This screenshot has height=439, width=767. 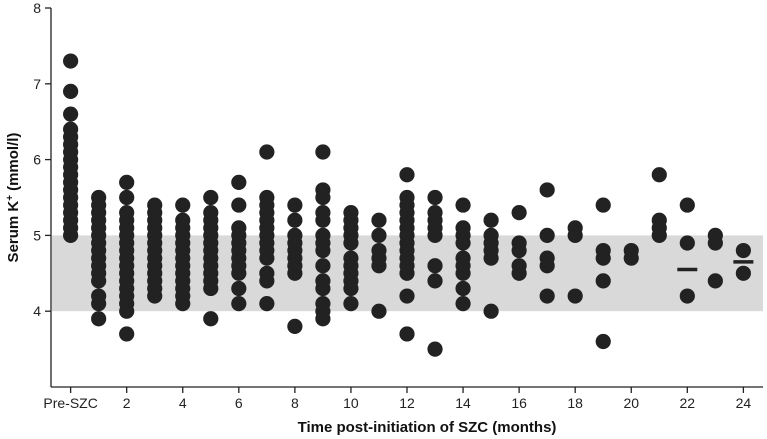 What do you see at coordinates (397, 399) in the screenshot?
I see `x-axis-ticks: Pre-SZC 2 4 6 8 10 12 14 16 18 20 22 24` at bounding box center [397, 399].